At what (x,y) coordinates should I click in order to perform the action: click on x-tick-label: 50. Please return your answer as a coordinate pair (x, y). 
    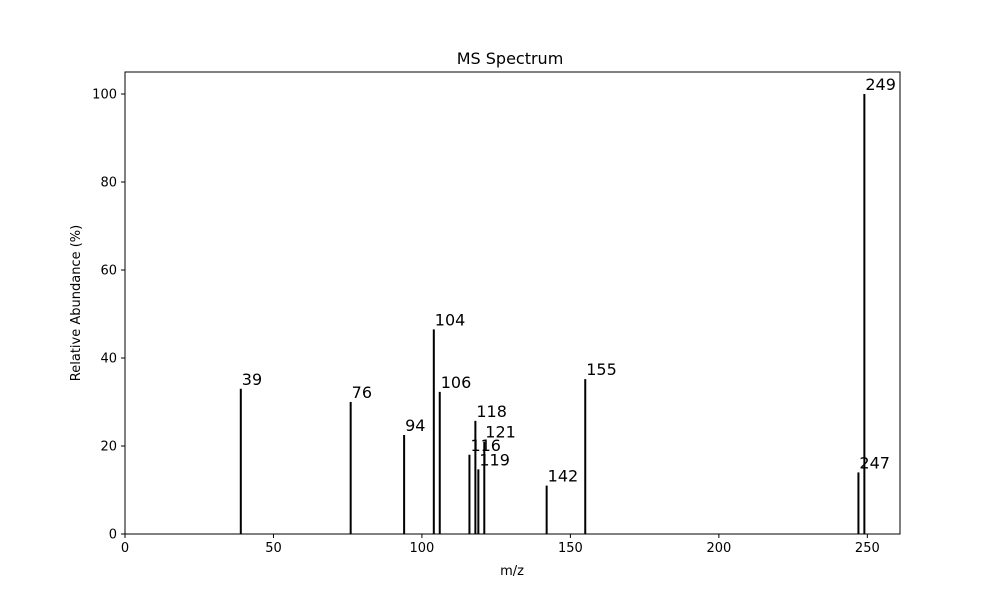
    Looking at the image, I should click on (273, 548).